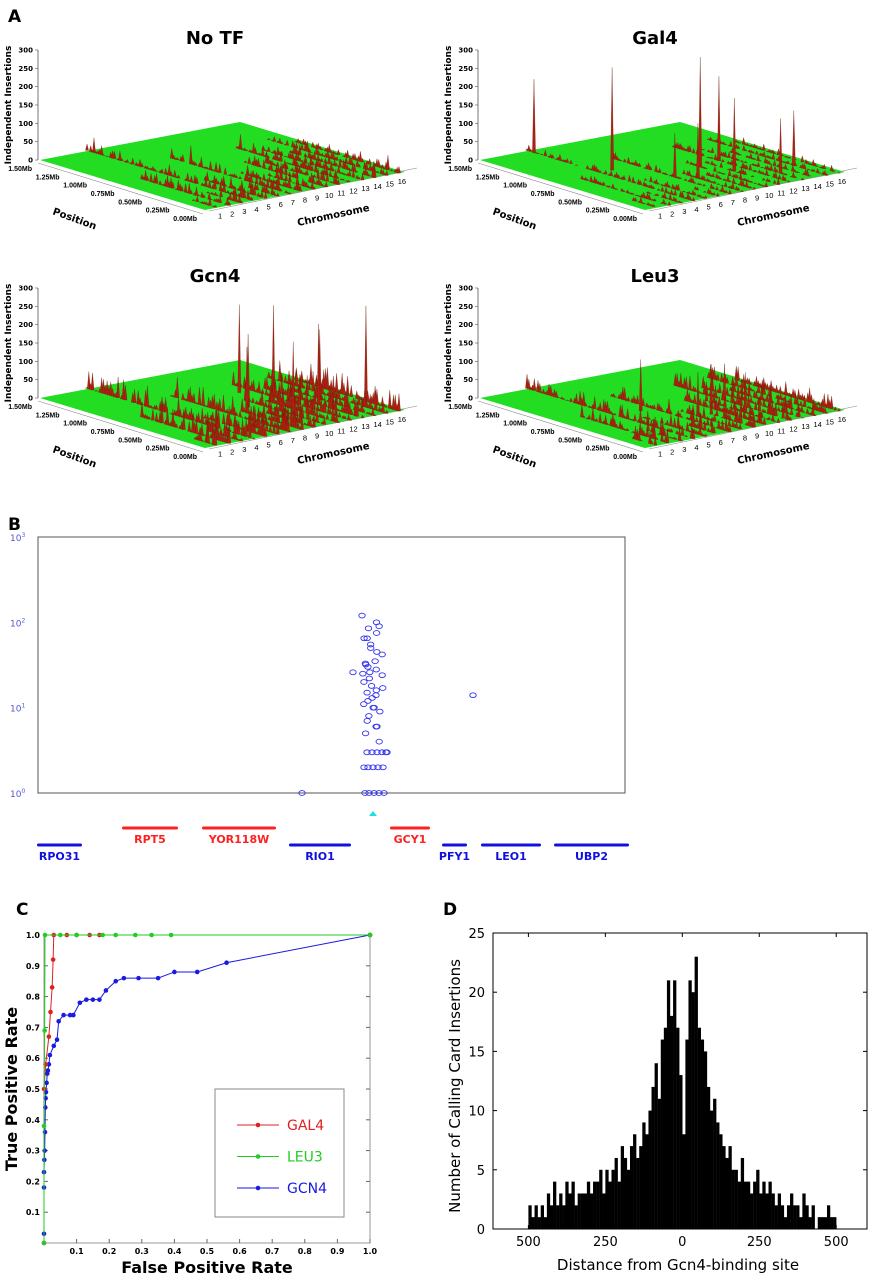  What do you see at coordinates (320, 856) in the screenshot?
I see `gene-label: RIO1` at bounding box center [320, 856].